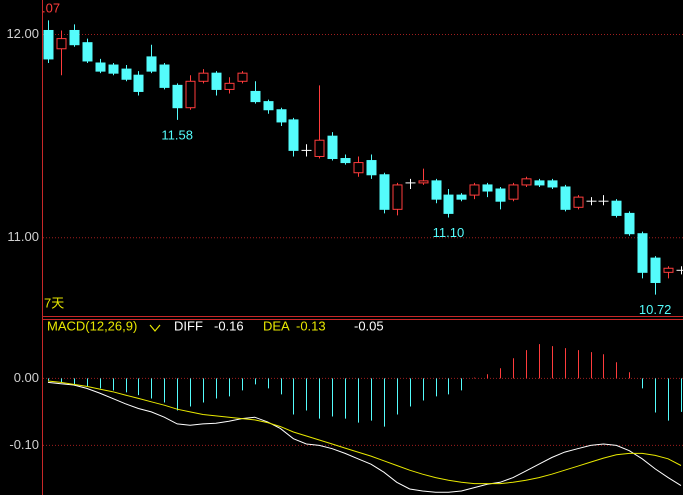  Describe the element at coordinates (276, 325) in the screenshot. I see `legend-dea-name: DEA` at that location.